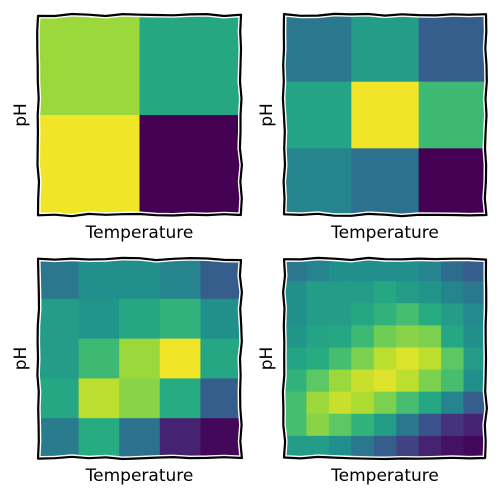 This screenshot has height=500, width=500. Describe the element at coordinates (385, 447) in the screenshot. I see `heatmap-cell-4-r8-c4` at that location.